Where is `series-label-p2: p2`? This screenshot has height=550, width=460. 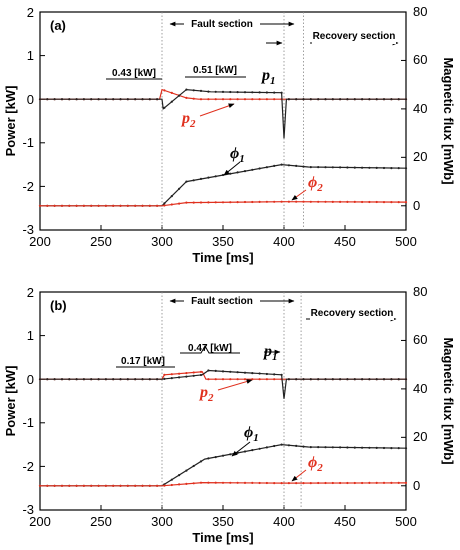
series-label-p2: p2 is located at coordinates (206, 394).